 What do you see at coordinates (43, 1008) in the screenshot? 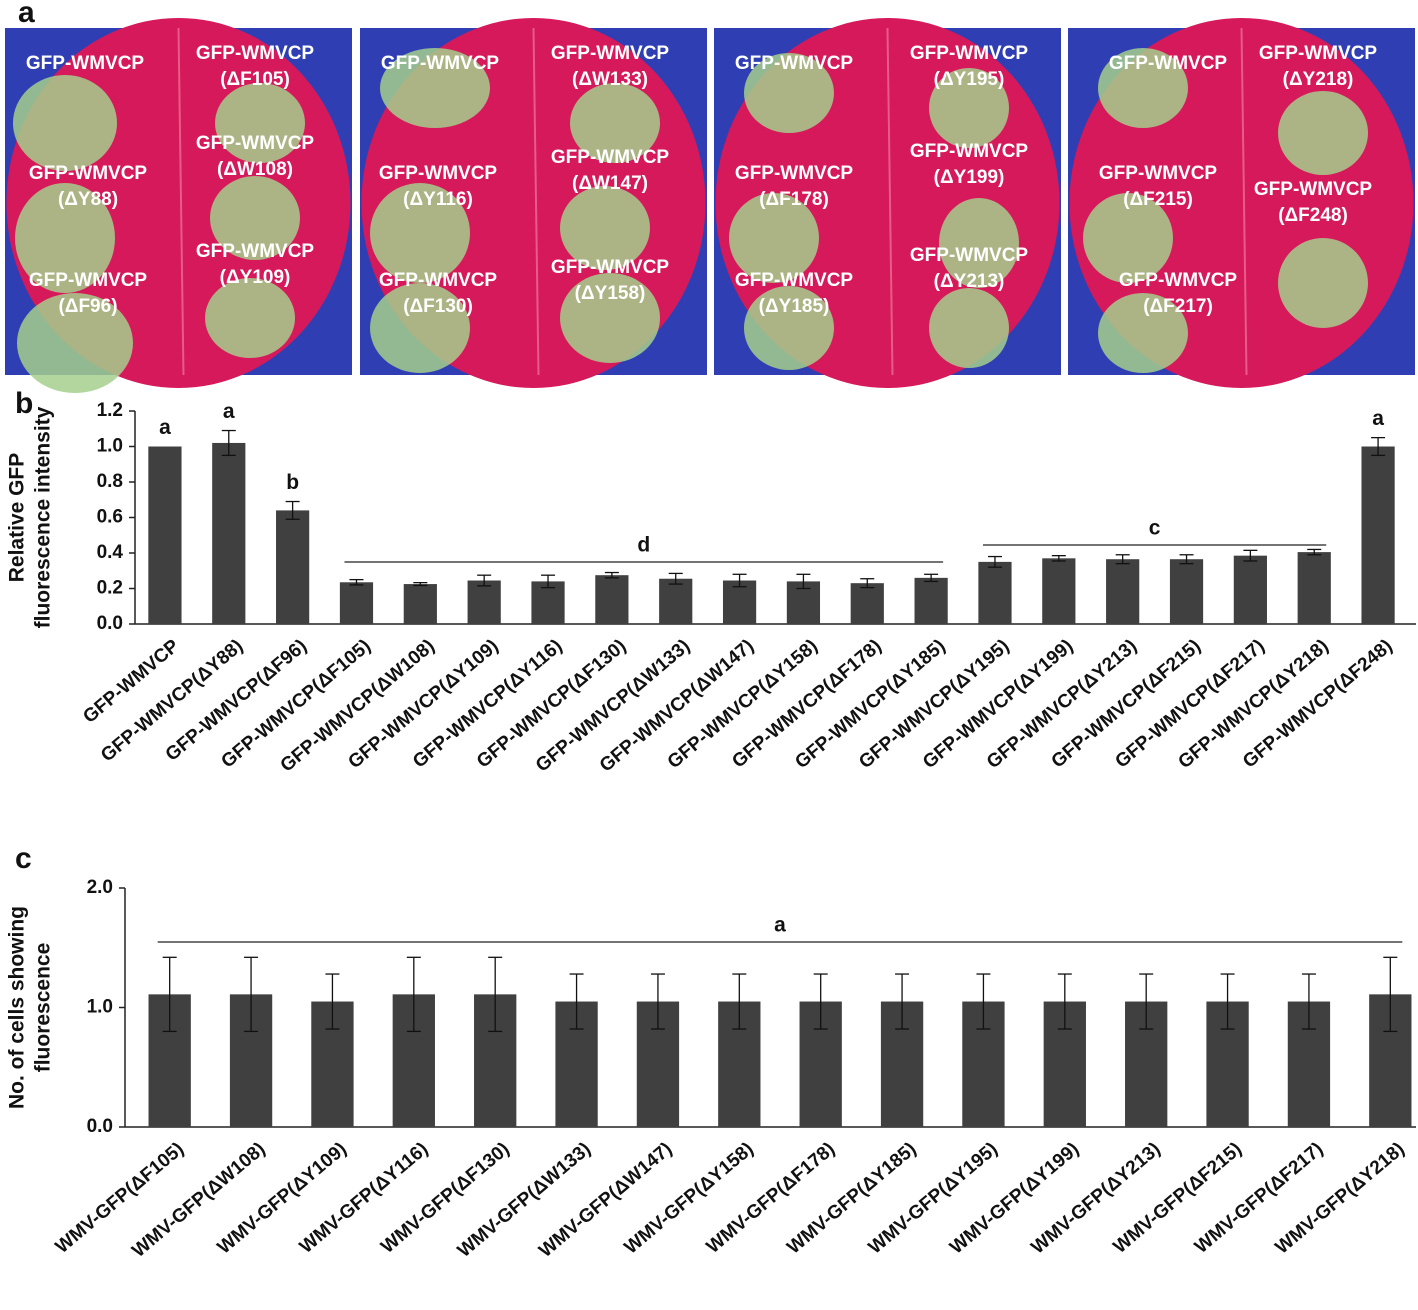
I see `y-axis-label: fluorescence` at bounding box center [43, 1008].